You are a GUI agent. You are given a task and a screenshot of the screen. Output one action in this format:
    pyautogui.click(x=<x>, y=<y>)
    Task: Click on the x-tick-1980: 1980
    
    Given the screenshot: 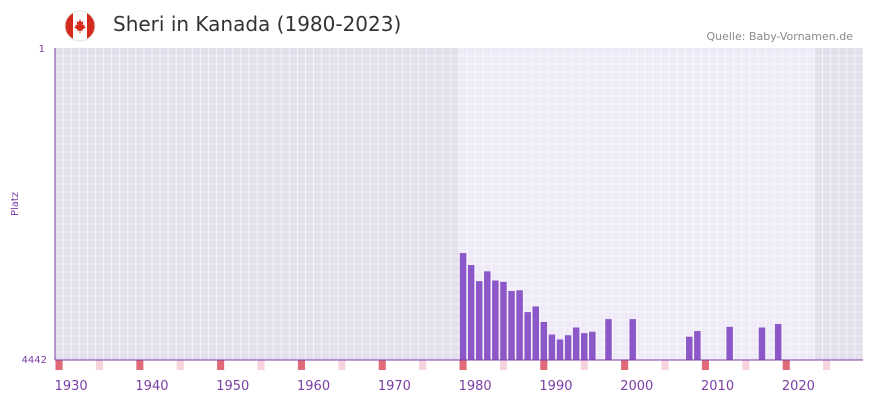 What is the action you would take?
    pyautogui.click(x=475, y=386)
    